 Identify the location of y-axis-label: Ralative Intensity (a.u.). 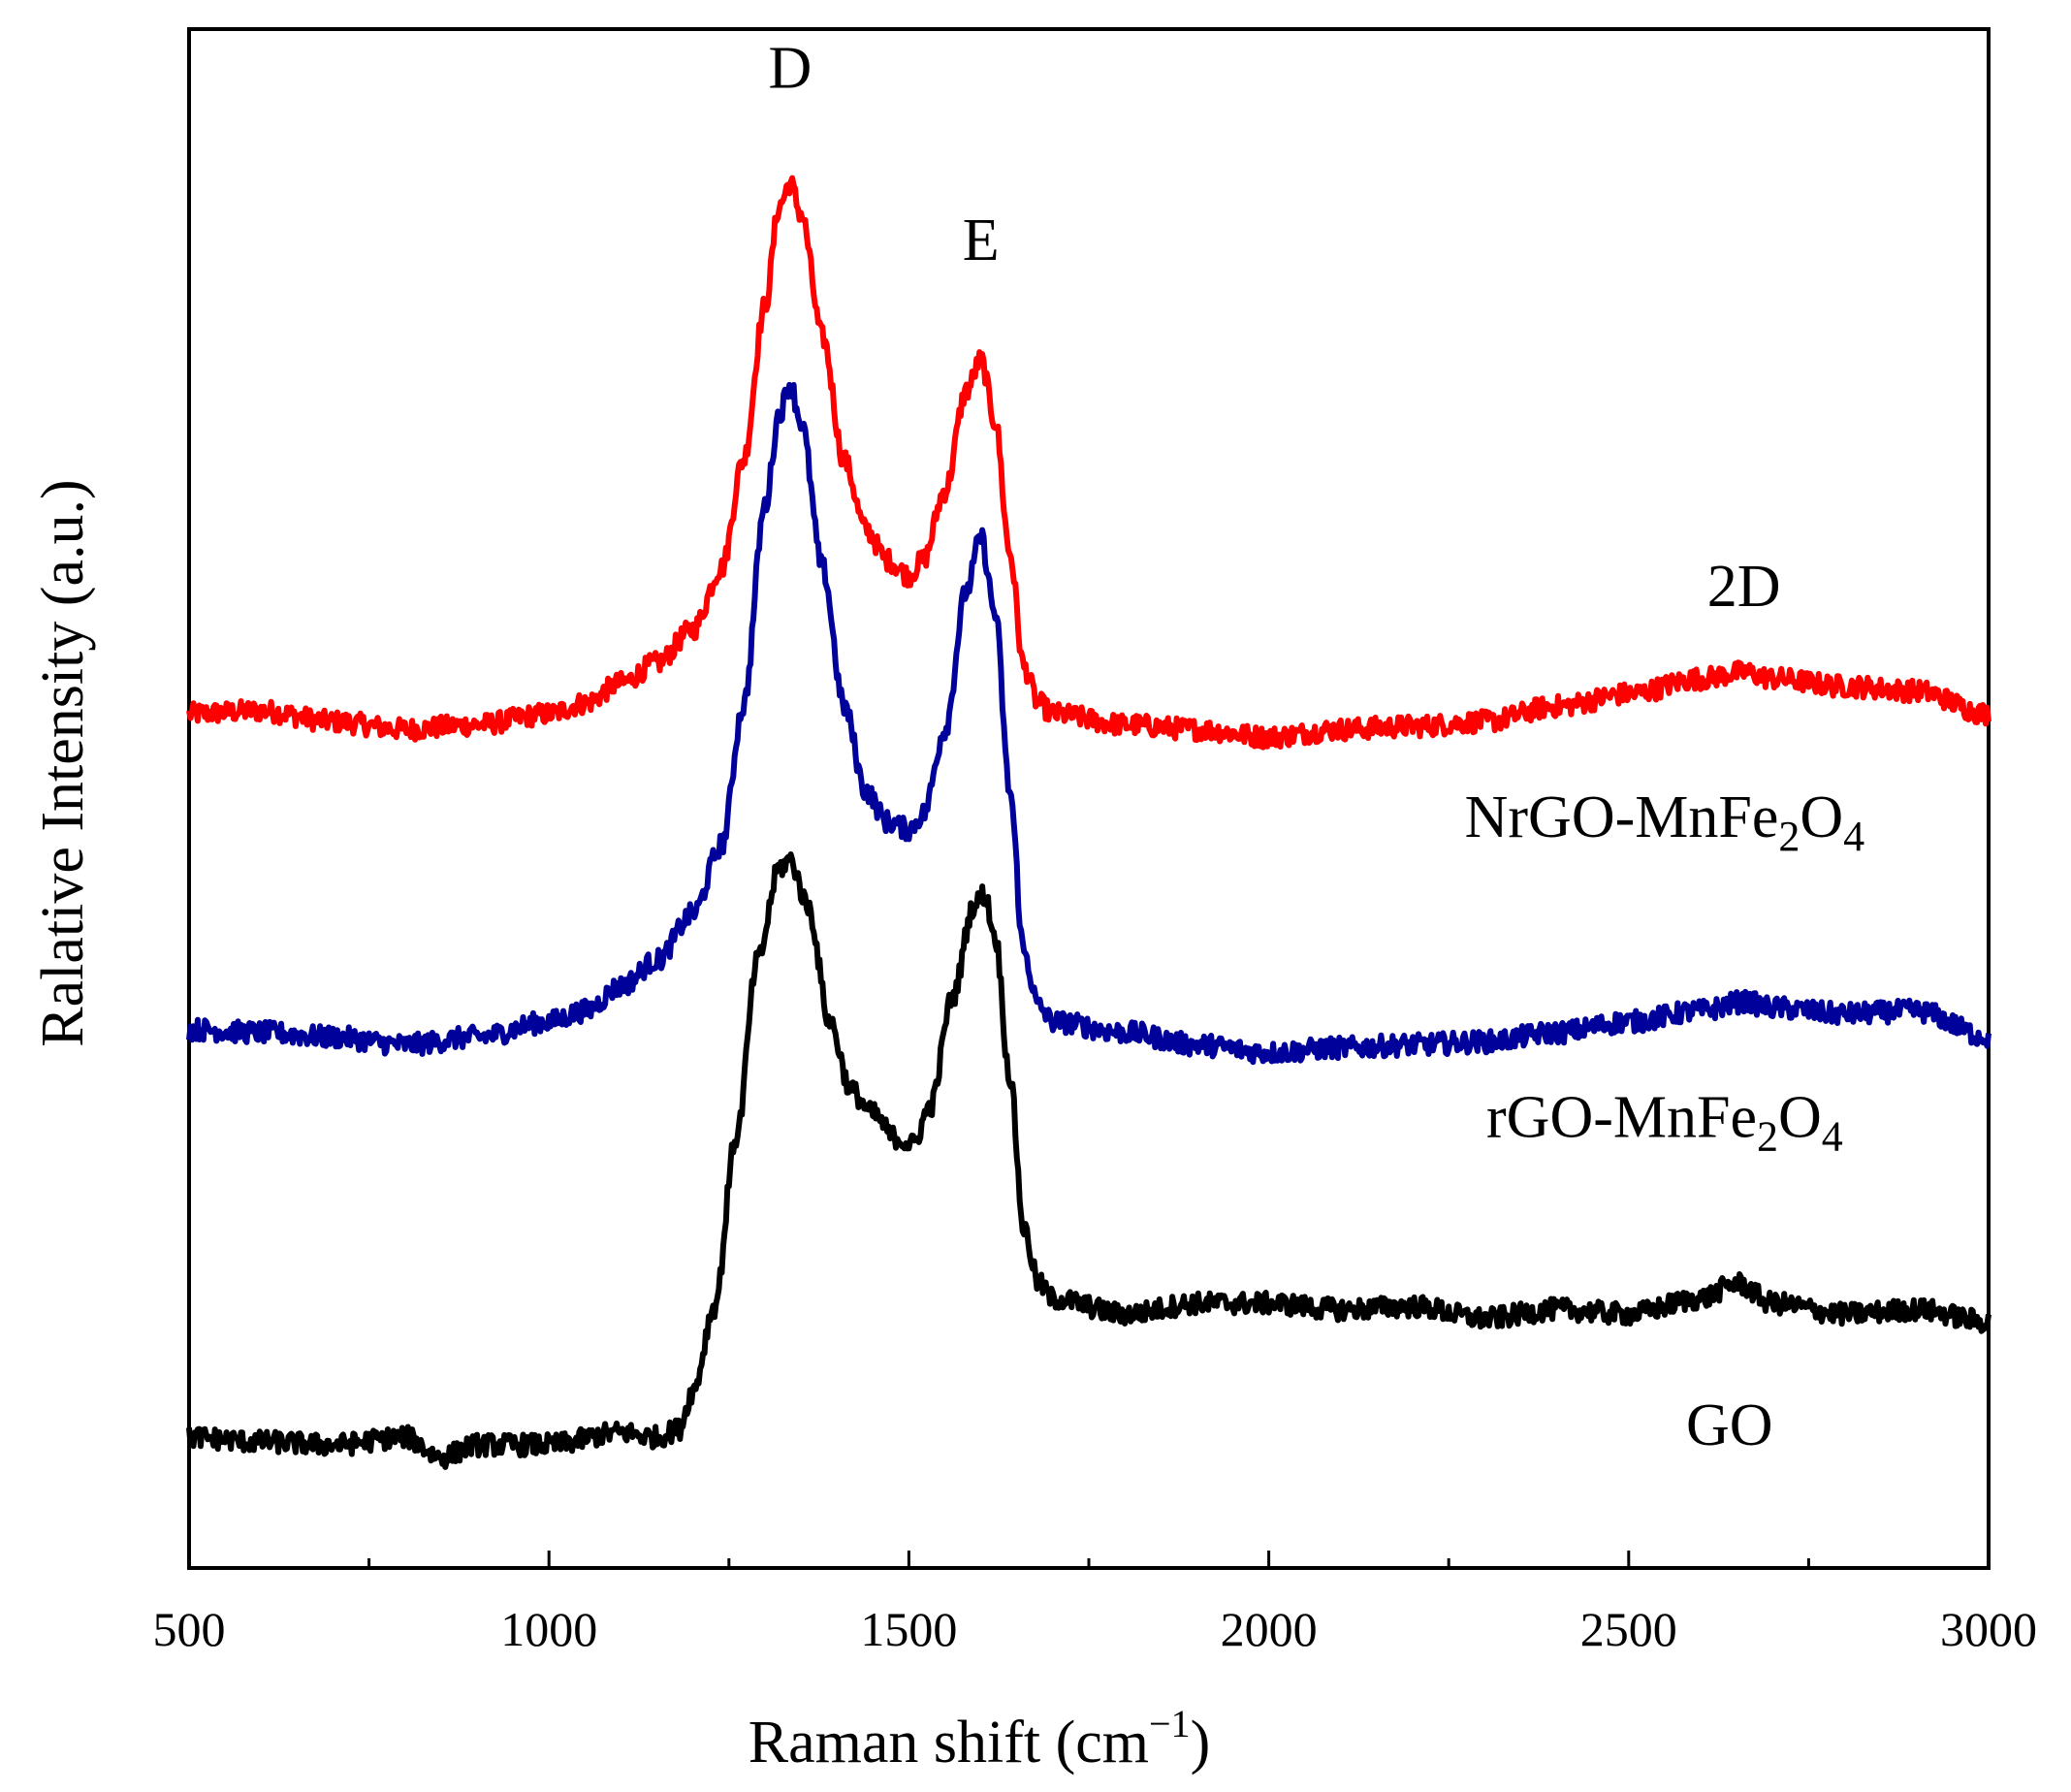
(63, 762).